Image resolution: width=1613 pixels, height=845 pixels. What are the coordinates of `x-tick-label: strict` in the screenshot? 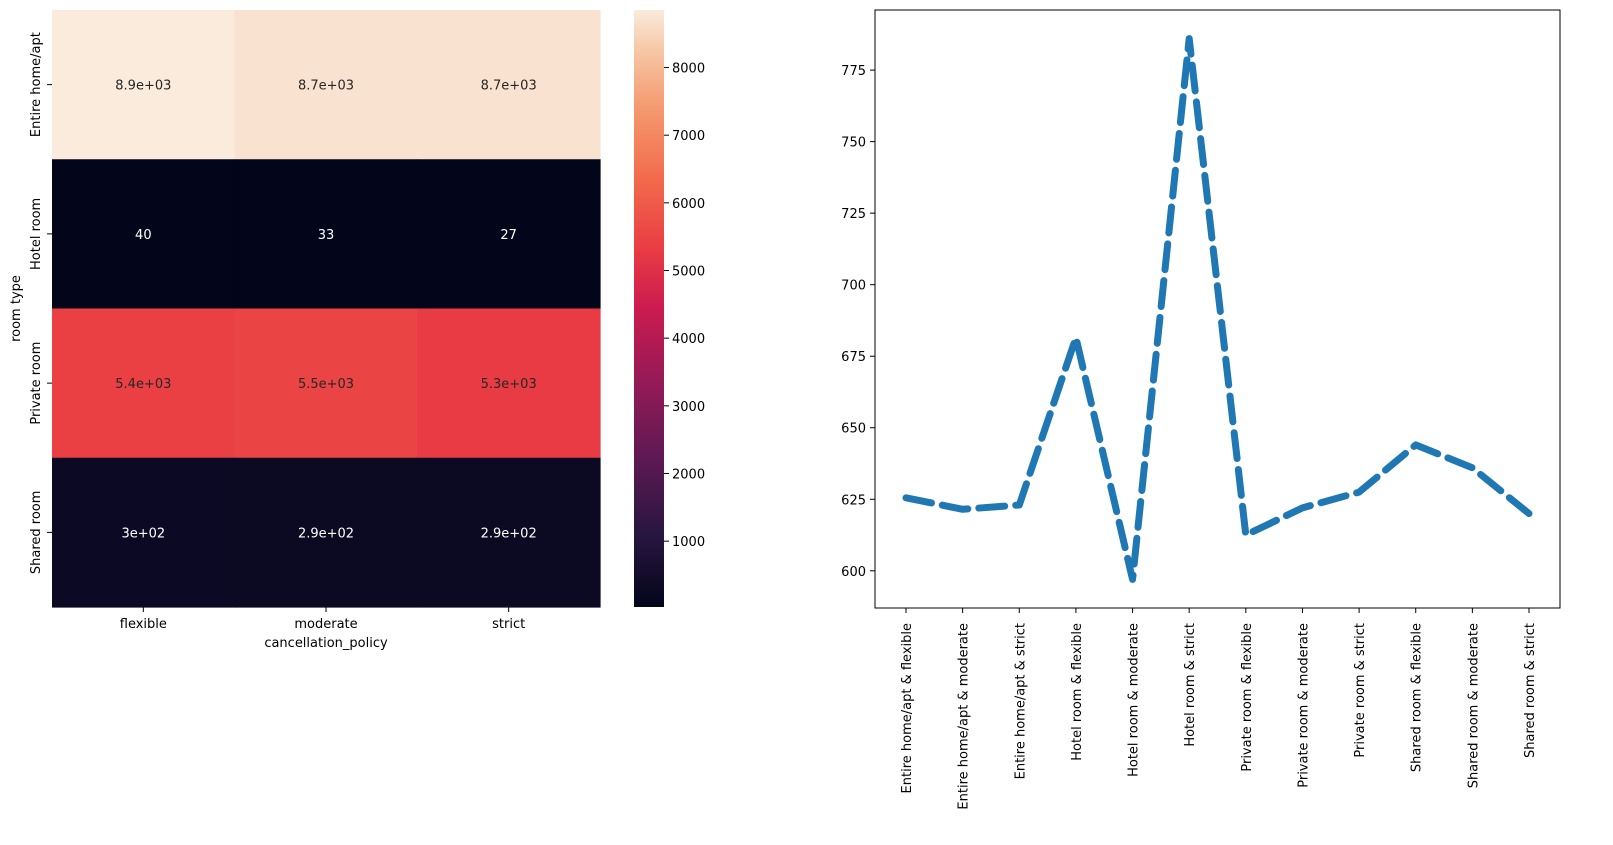 It's located at (508, 624).